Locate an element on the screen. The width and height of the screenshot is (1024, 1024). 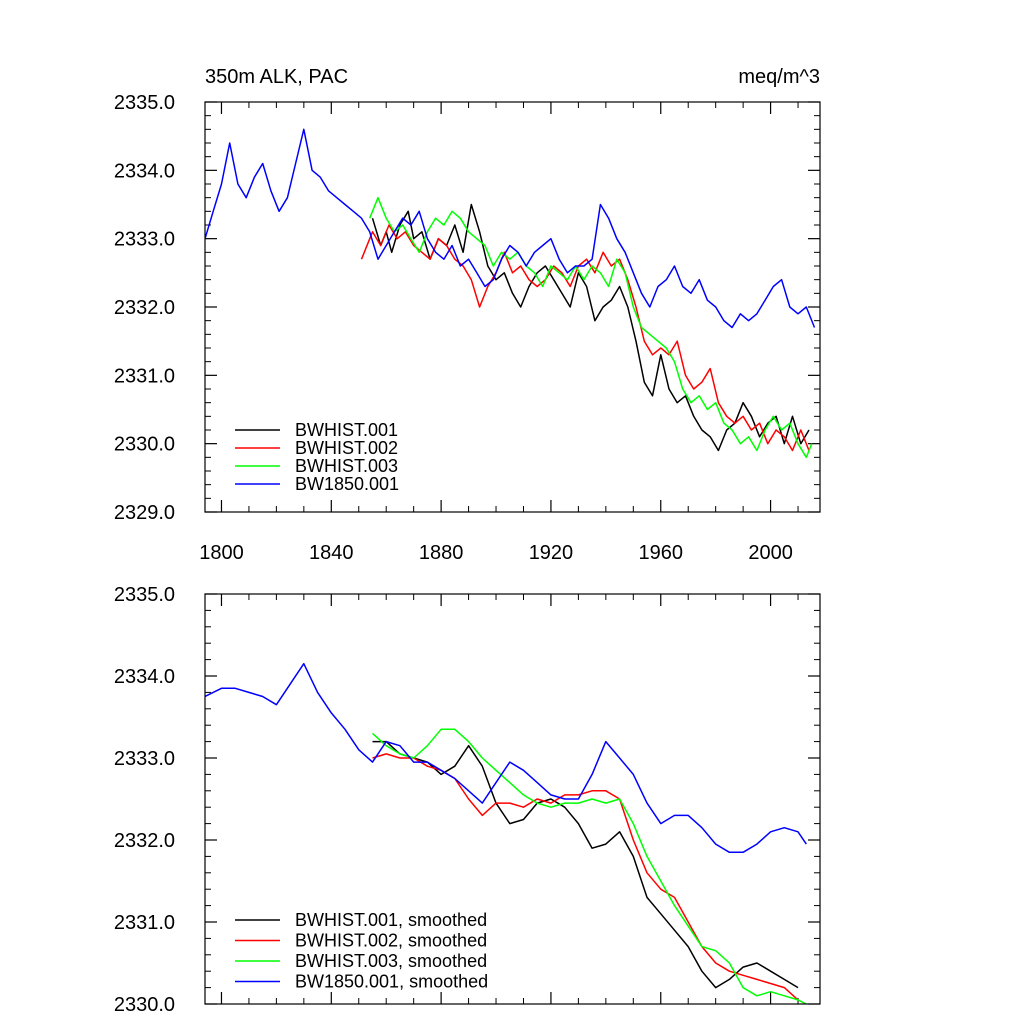
panel-title-left: 350m ALK, PAC is located at coordinates (276, 77).